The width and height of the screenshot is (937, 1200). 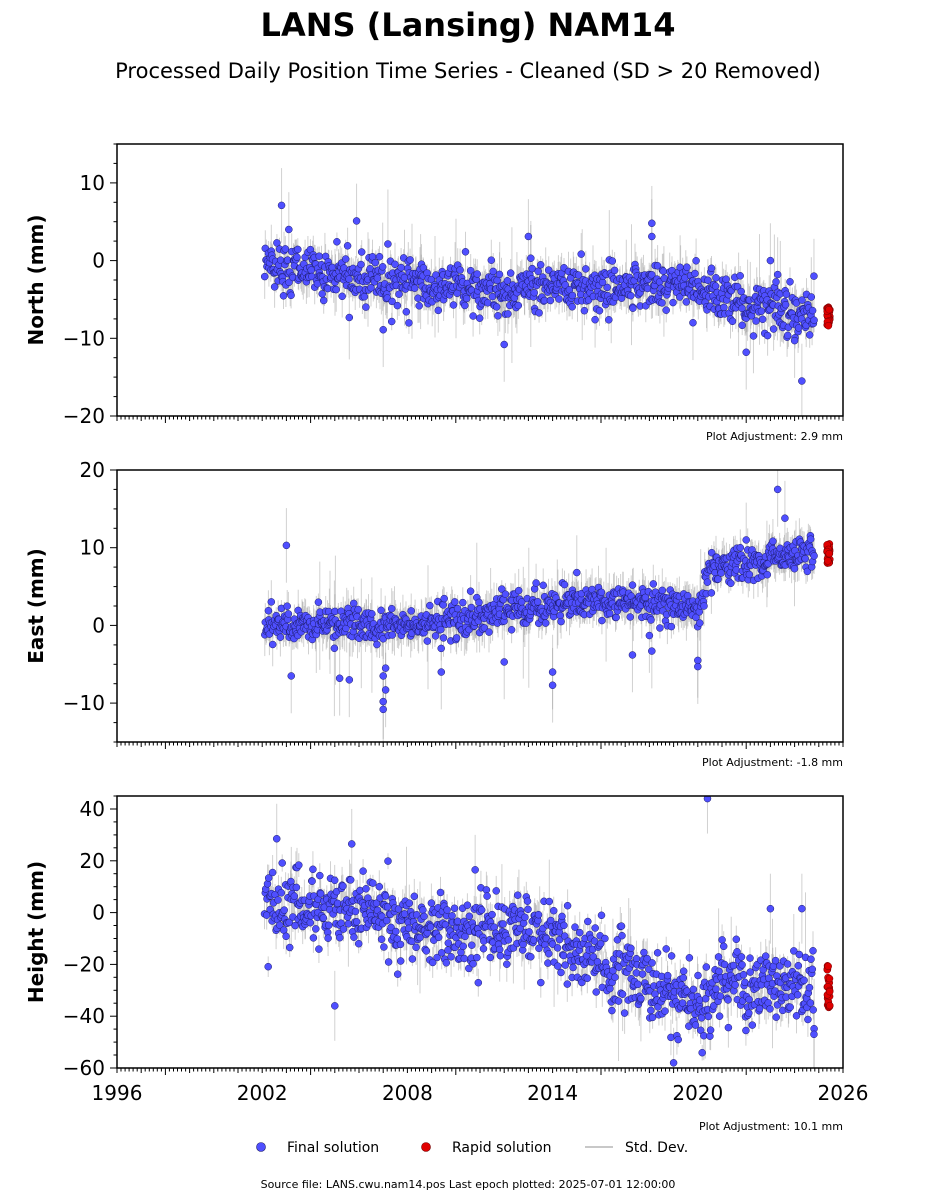 What do you see at coordinates (84, 416) in the screenshot?
I see `y-tick-label: −20` at bounding box center [84, 416].